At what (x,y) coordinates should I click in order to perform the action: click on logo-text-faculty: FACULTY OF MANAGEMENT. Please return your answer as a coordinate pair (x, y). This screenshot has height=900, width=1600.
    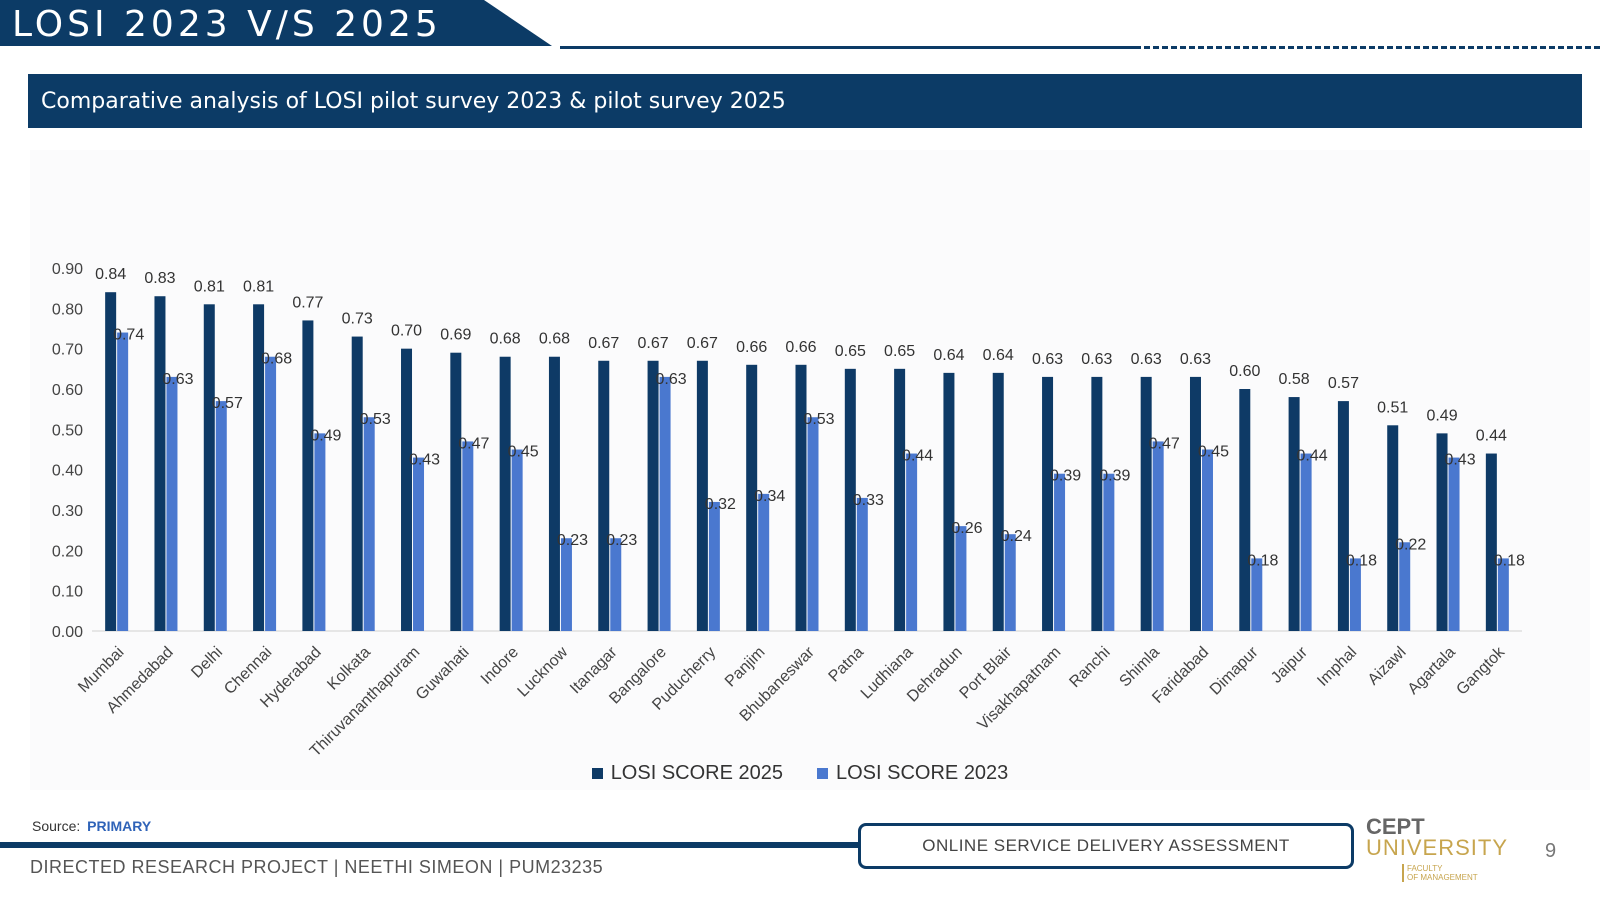
    Looking at the image, I should click on (1440, 873).